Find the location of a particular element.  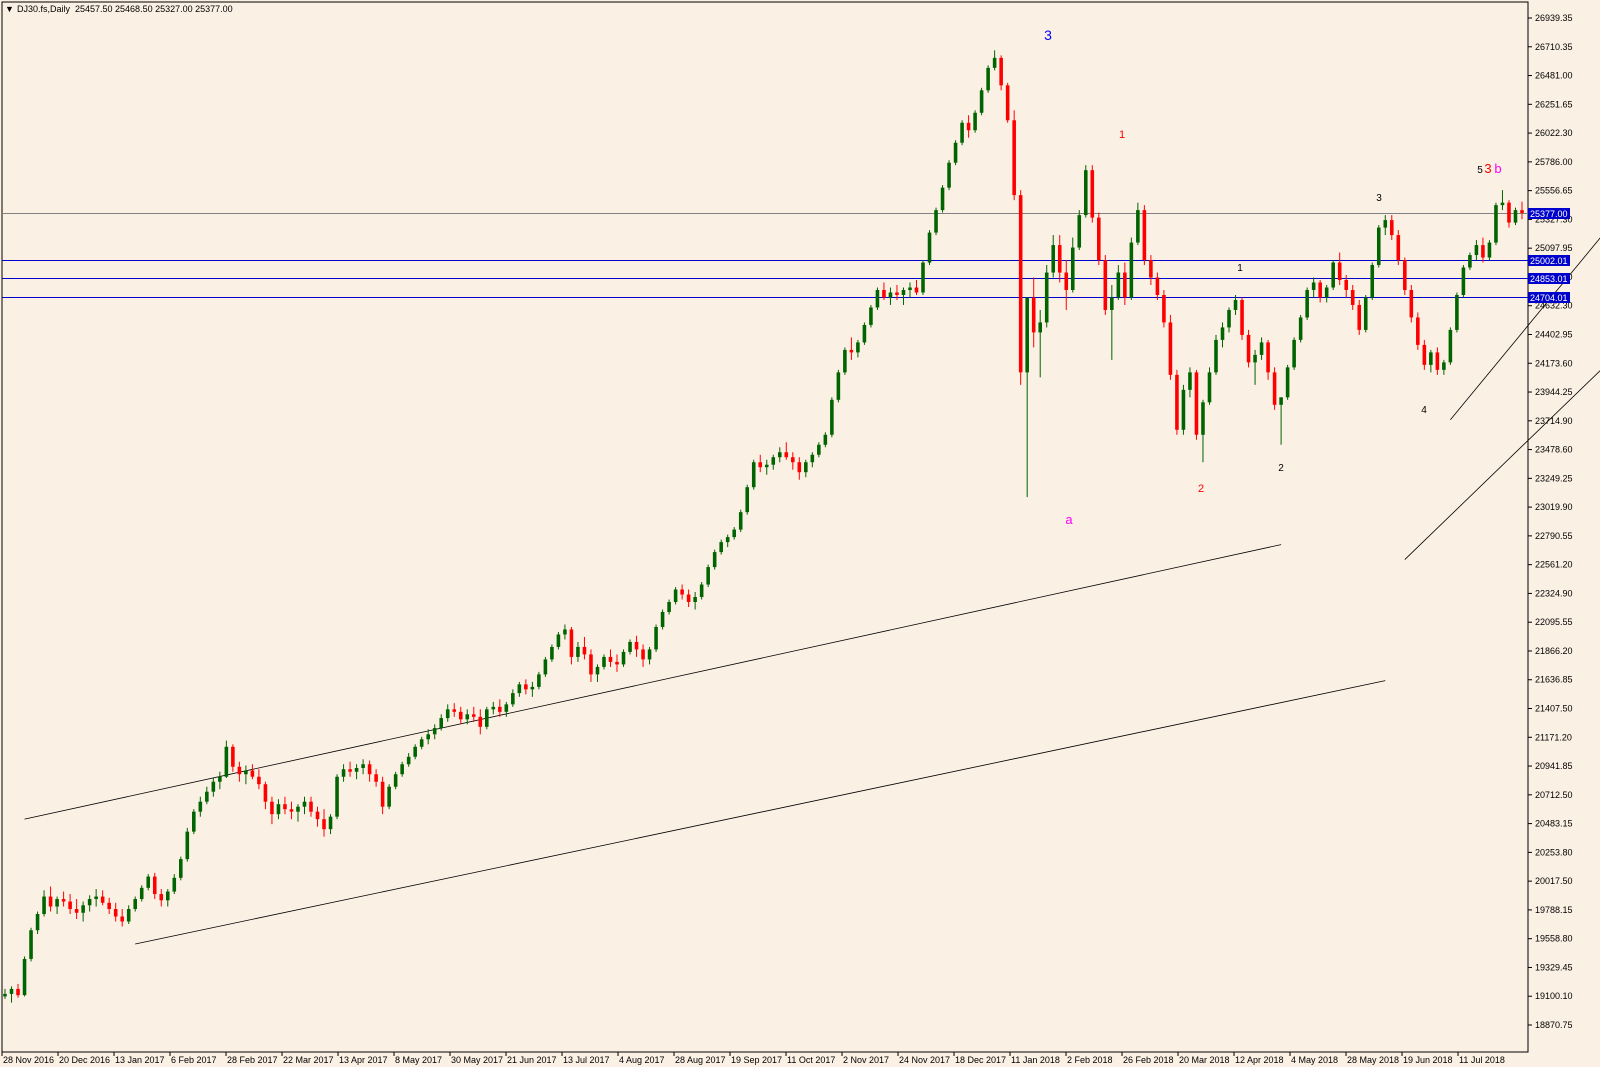

y-tick-label: 22324.90 is located at coordinates (1554, 593).